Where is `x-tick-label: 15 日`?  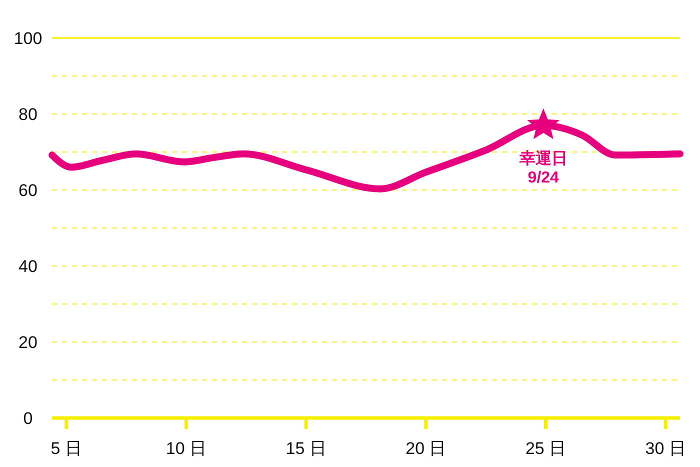 x-tick-label: 15 日 is located at coordinates (306, 448).